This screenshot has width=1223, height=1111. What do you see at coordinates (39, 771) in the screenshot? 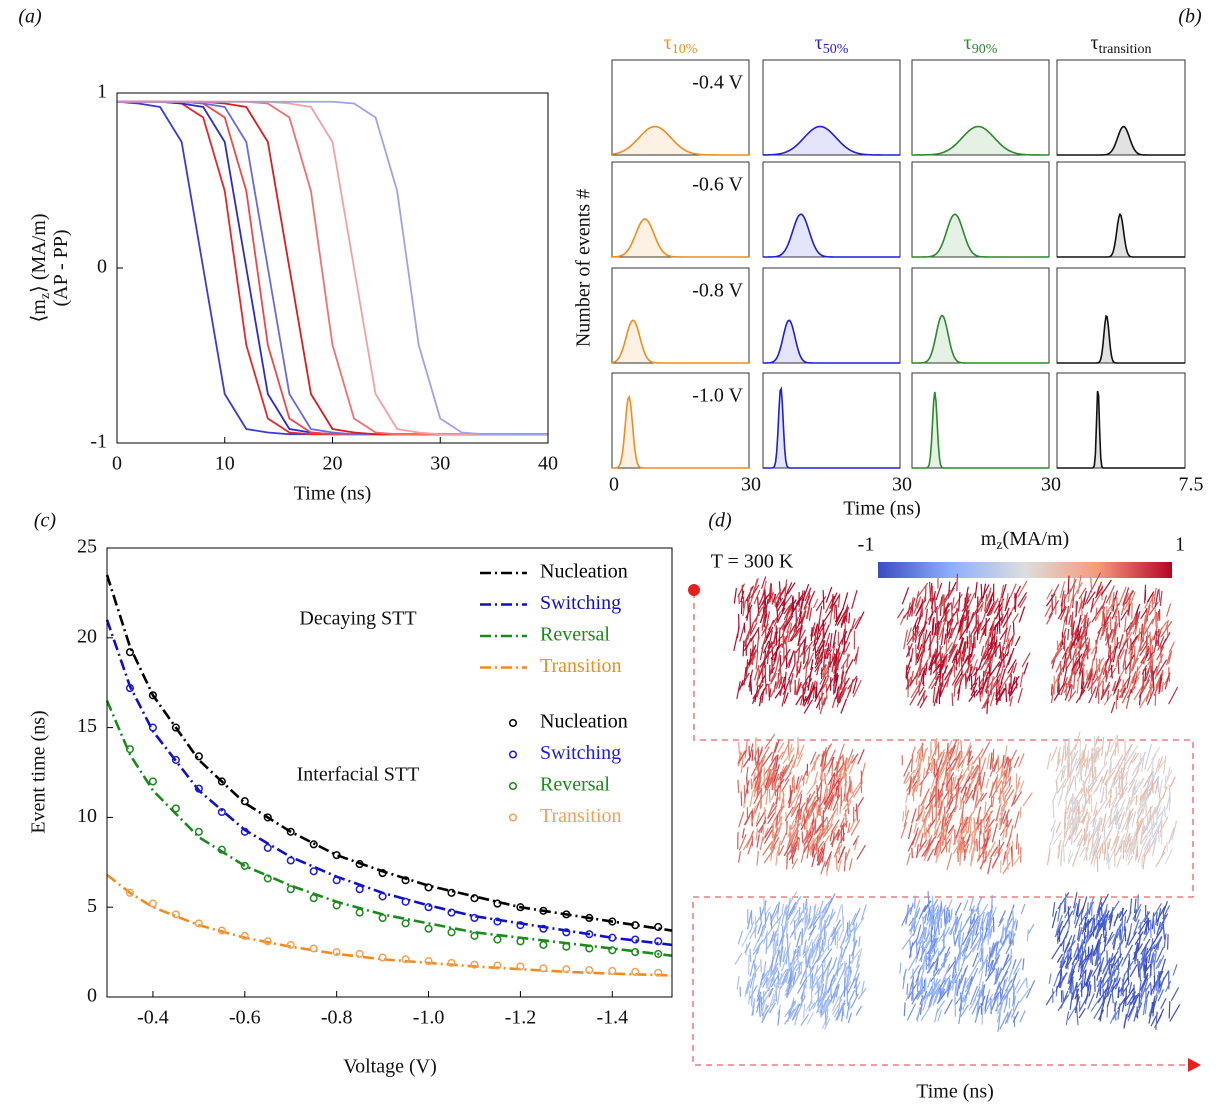
I see `y-axis-label: Event time (ns)` at bounding box center [39, 771].